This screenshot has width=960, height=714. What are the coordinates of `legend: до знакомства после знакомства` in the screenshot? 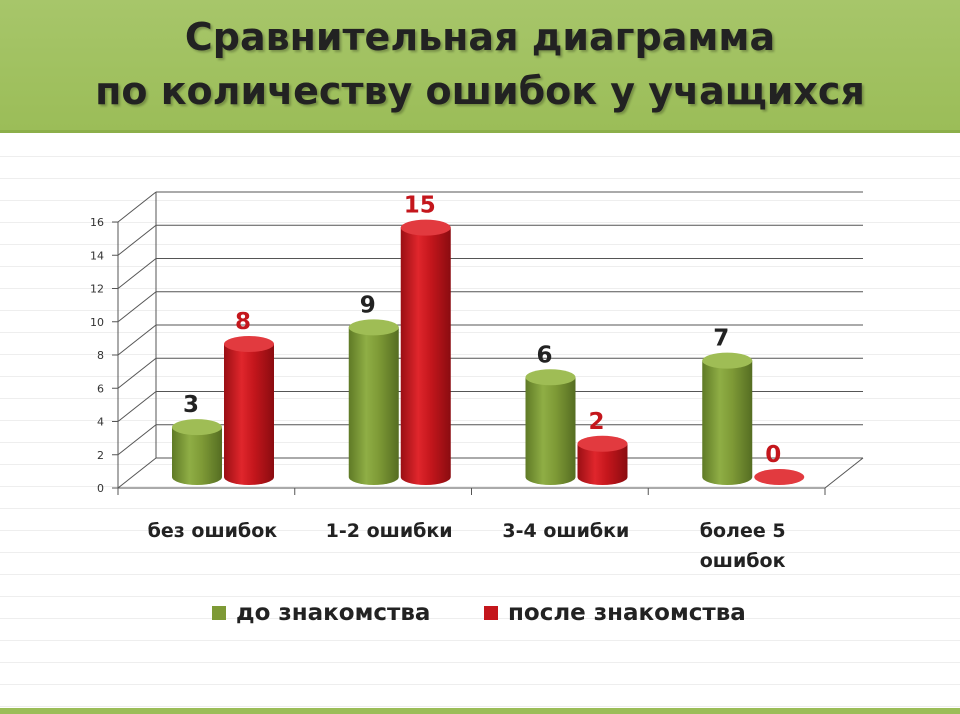 It's located at (479, 613).